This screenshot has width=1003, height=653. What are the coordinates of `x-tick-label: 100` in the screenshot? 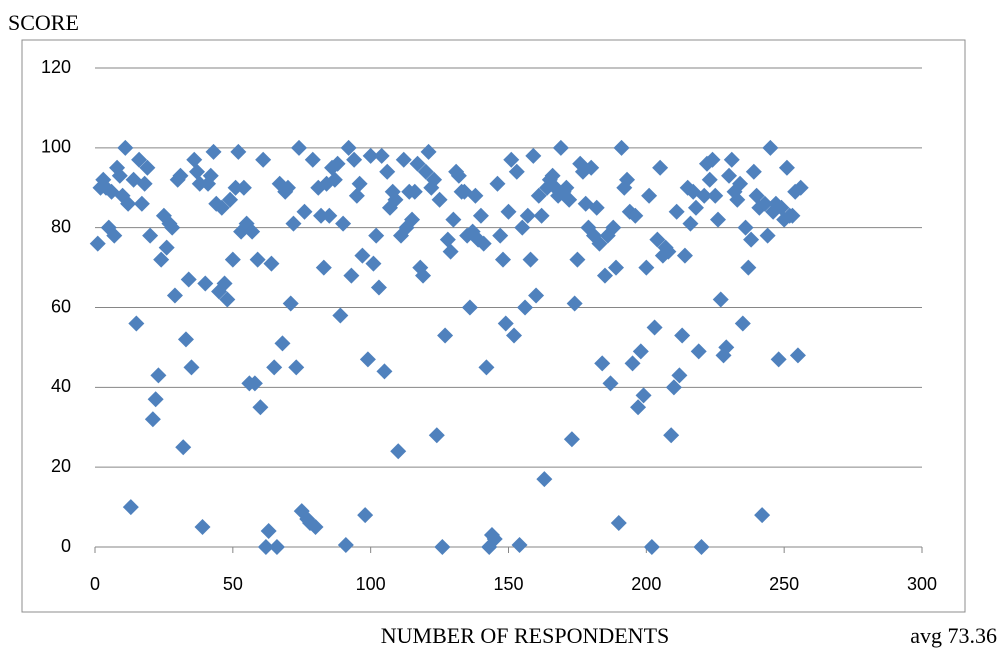 It's located at (371, 584).